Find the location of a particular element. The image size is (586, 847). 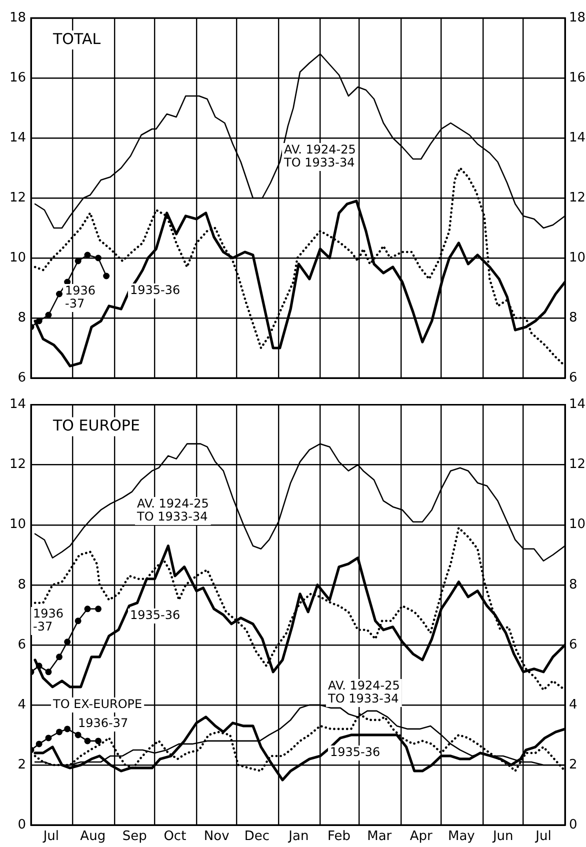

annotation: TO EX-EUROPE is located at coordinates (97, 704).